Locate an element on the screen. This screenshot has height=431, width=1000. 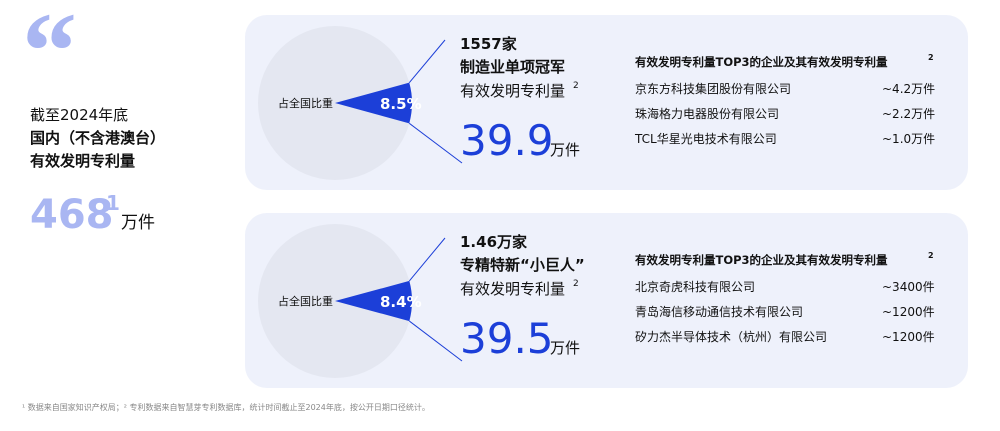
company: TCL华星光电技术有限公司 is located at coordinates (705, 139).